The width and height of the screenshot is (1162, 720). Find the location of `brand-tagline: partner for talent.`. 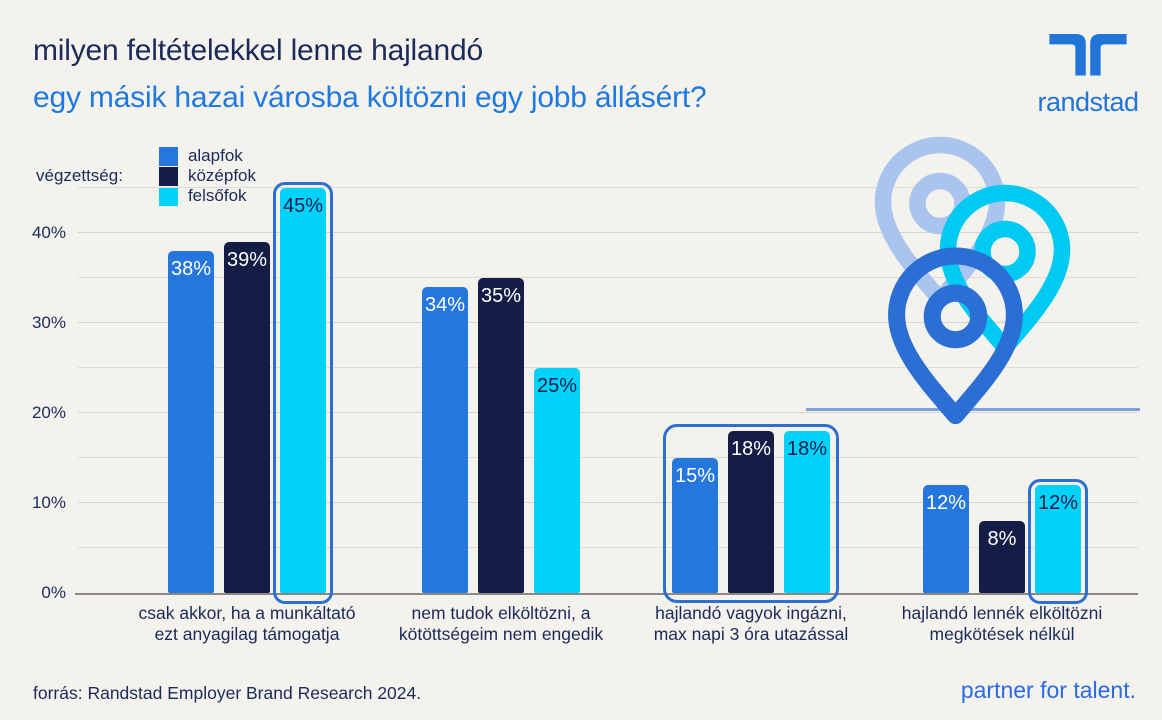

brand-tagline: partner for talent. is located at coordinates (1048, 690).